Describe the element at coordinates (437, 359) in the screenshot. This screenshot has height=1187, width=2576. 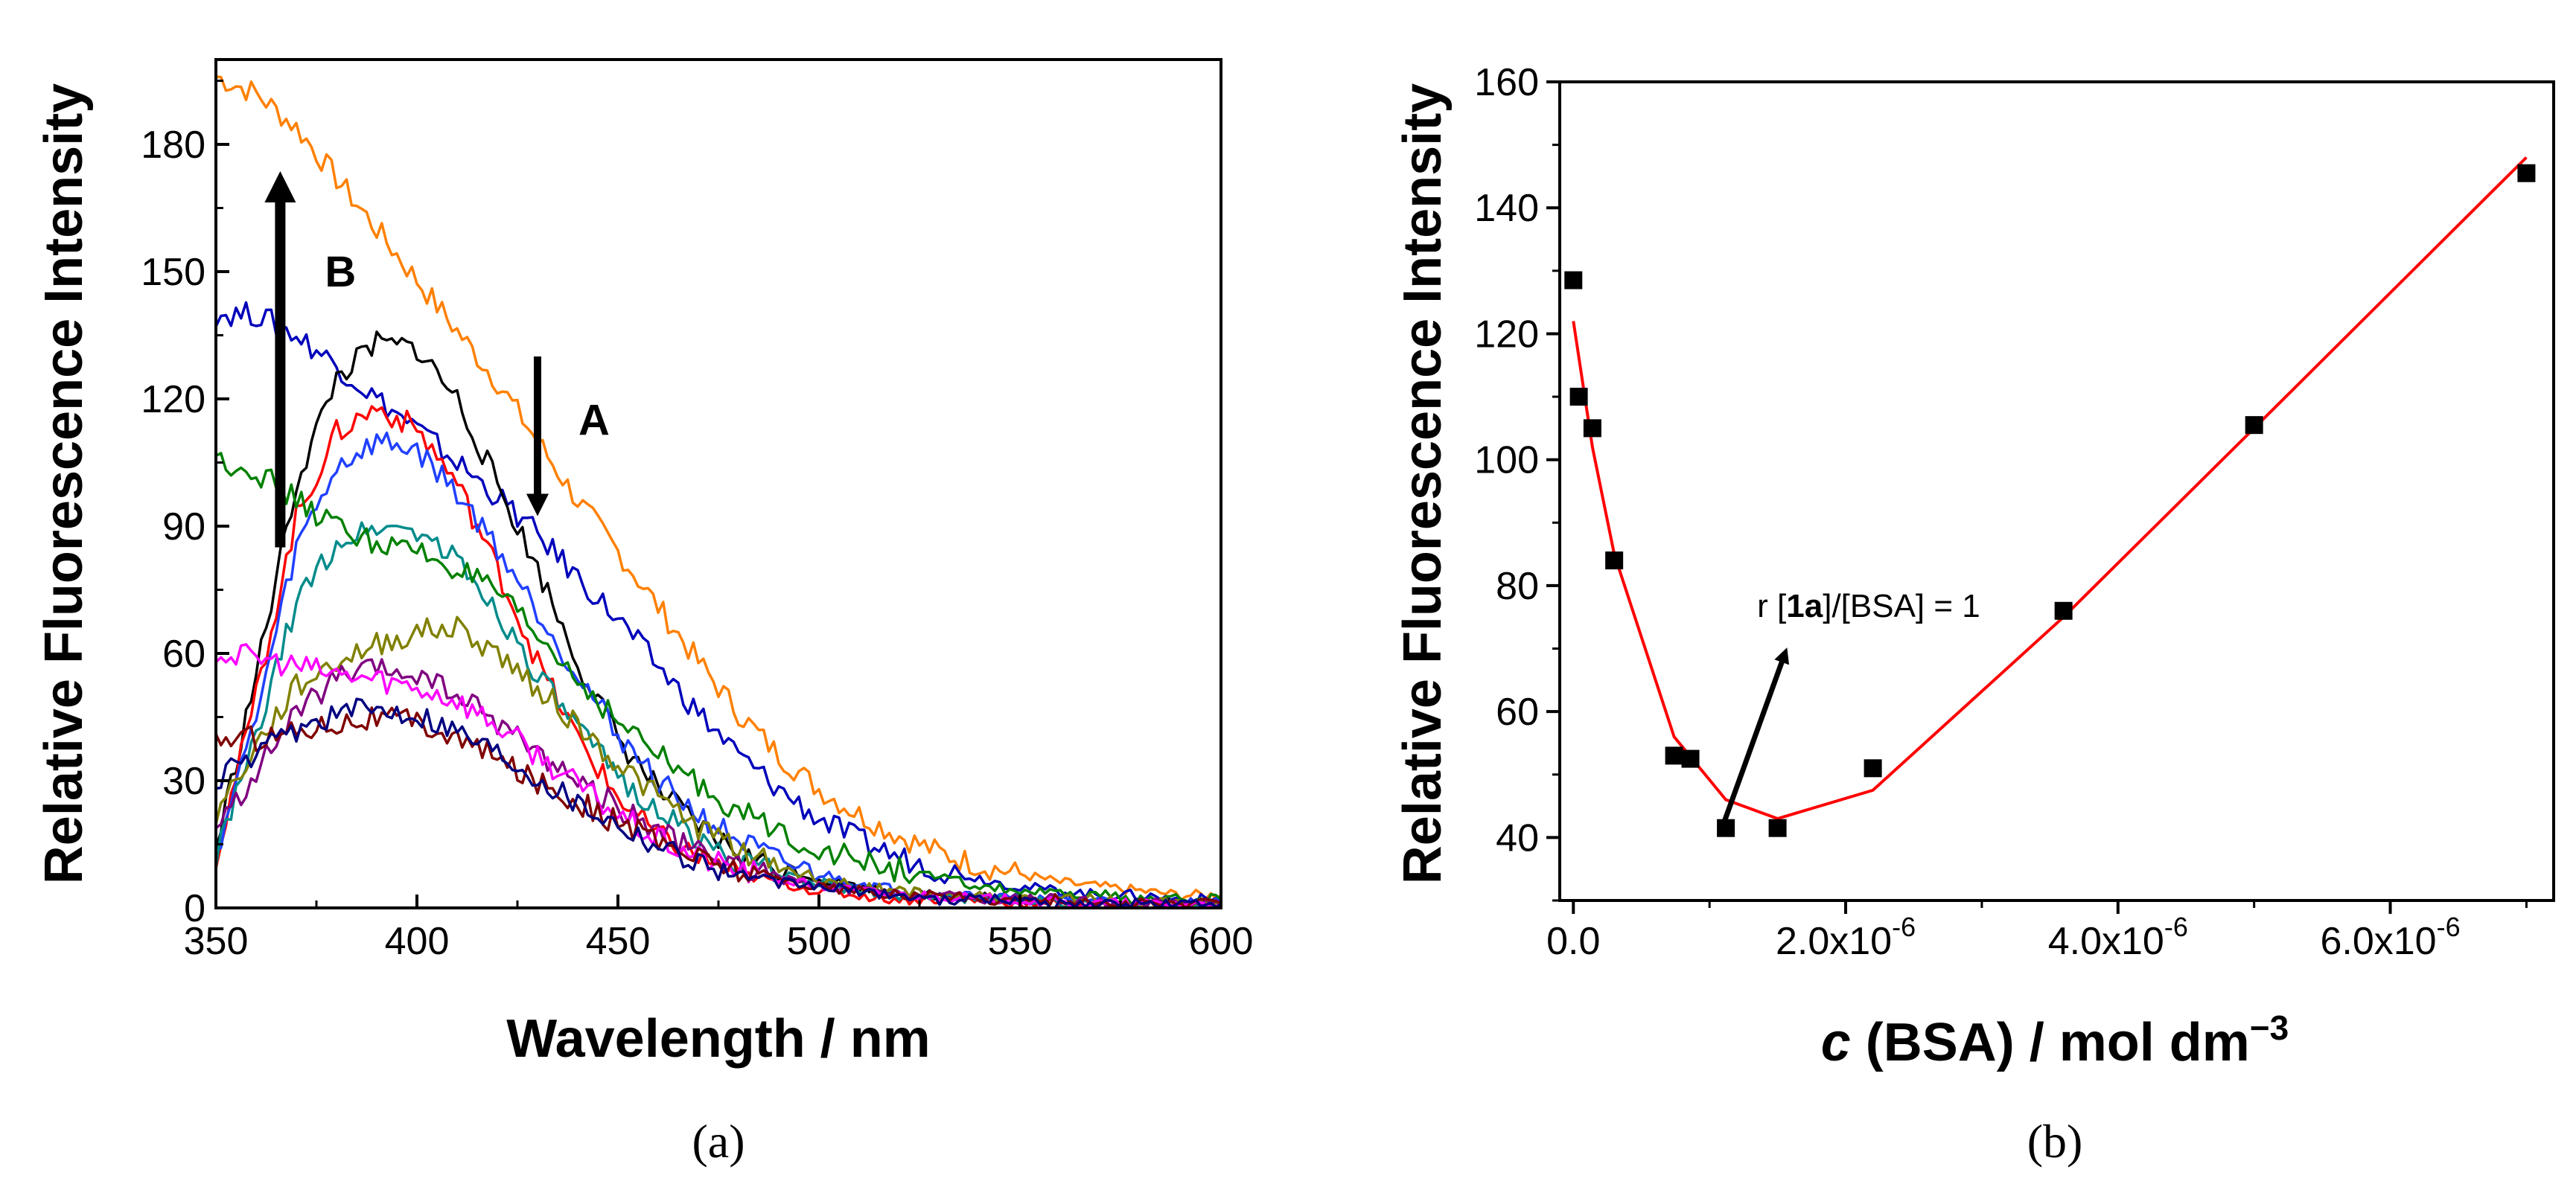
I see `chart-a-annotations: AB` at that location.